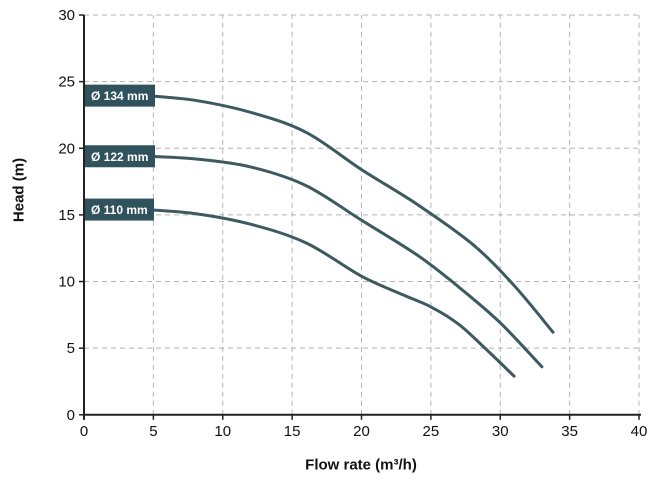 Image resolution: width=667 pixels, height=486 pixels. I want to click on y-tick-label: 20, so click(66, 148).